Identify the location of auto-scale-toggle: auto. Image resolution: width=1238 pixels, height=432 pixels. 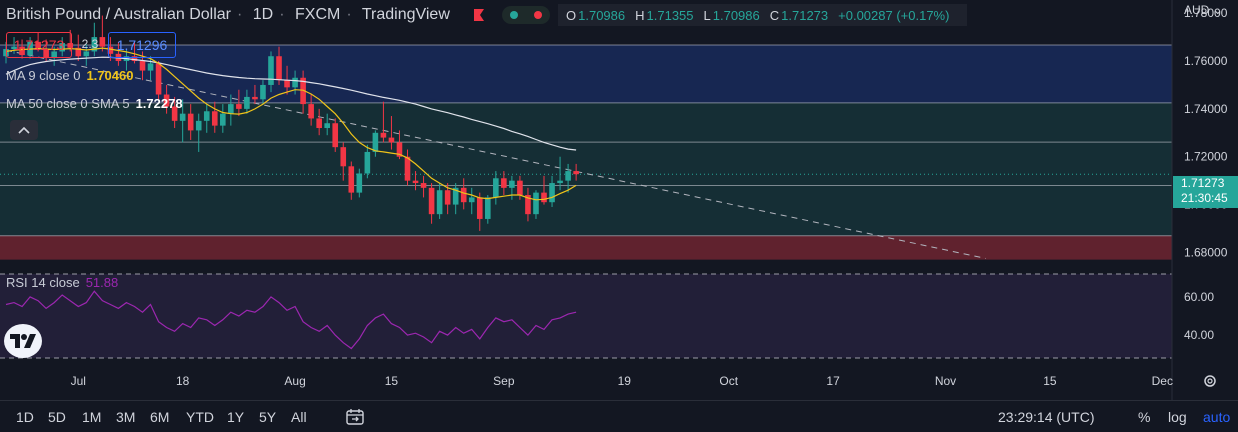
(1217, 417).